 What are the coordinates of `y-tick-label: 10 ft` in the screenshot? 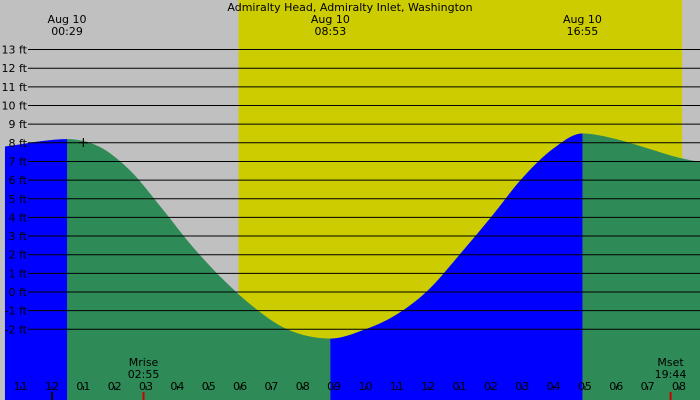 It's located at (15, 106).